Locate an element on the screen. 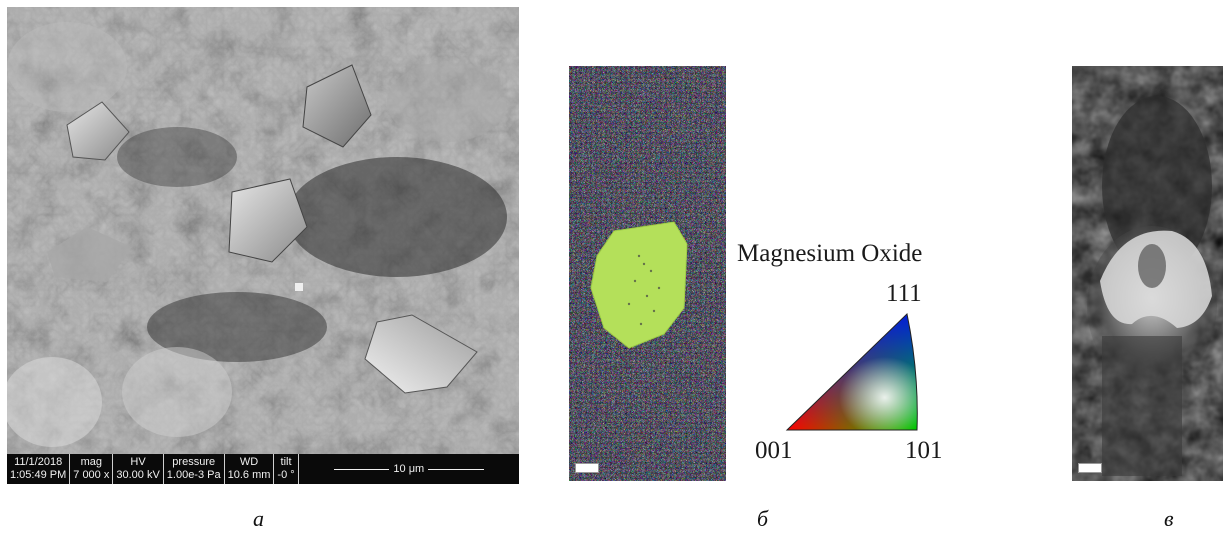  scale-label: 10 μm is located at coordinates (409, 469).